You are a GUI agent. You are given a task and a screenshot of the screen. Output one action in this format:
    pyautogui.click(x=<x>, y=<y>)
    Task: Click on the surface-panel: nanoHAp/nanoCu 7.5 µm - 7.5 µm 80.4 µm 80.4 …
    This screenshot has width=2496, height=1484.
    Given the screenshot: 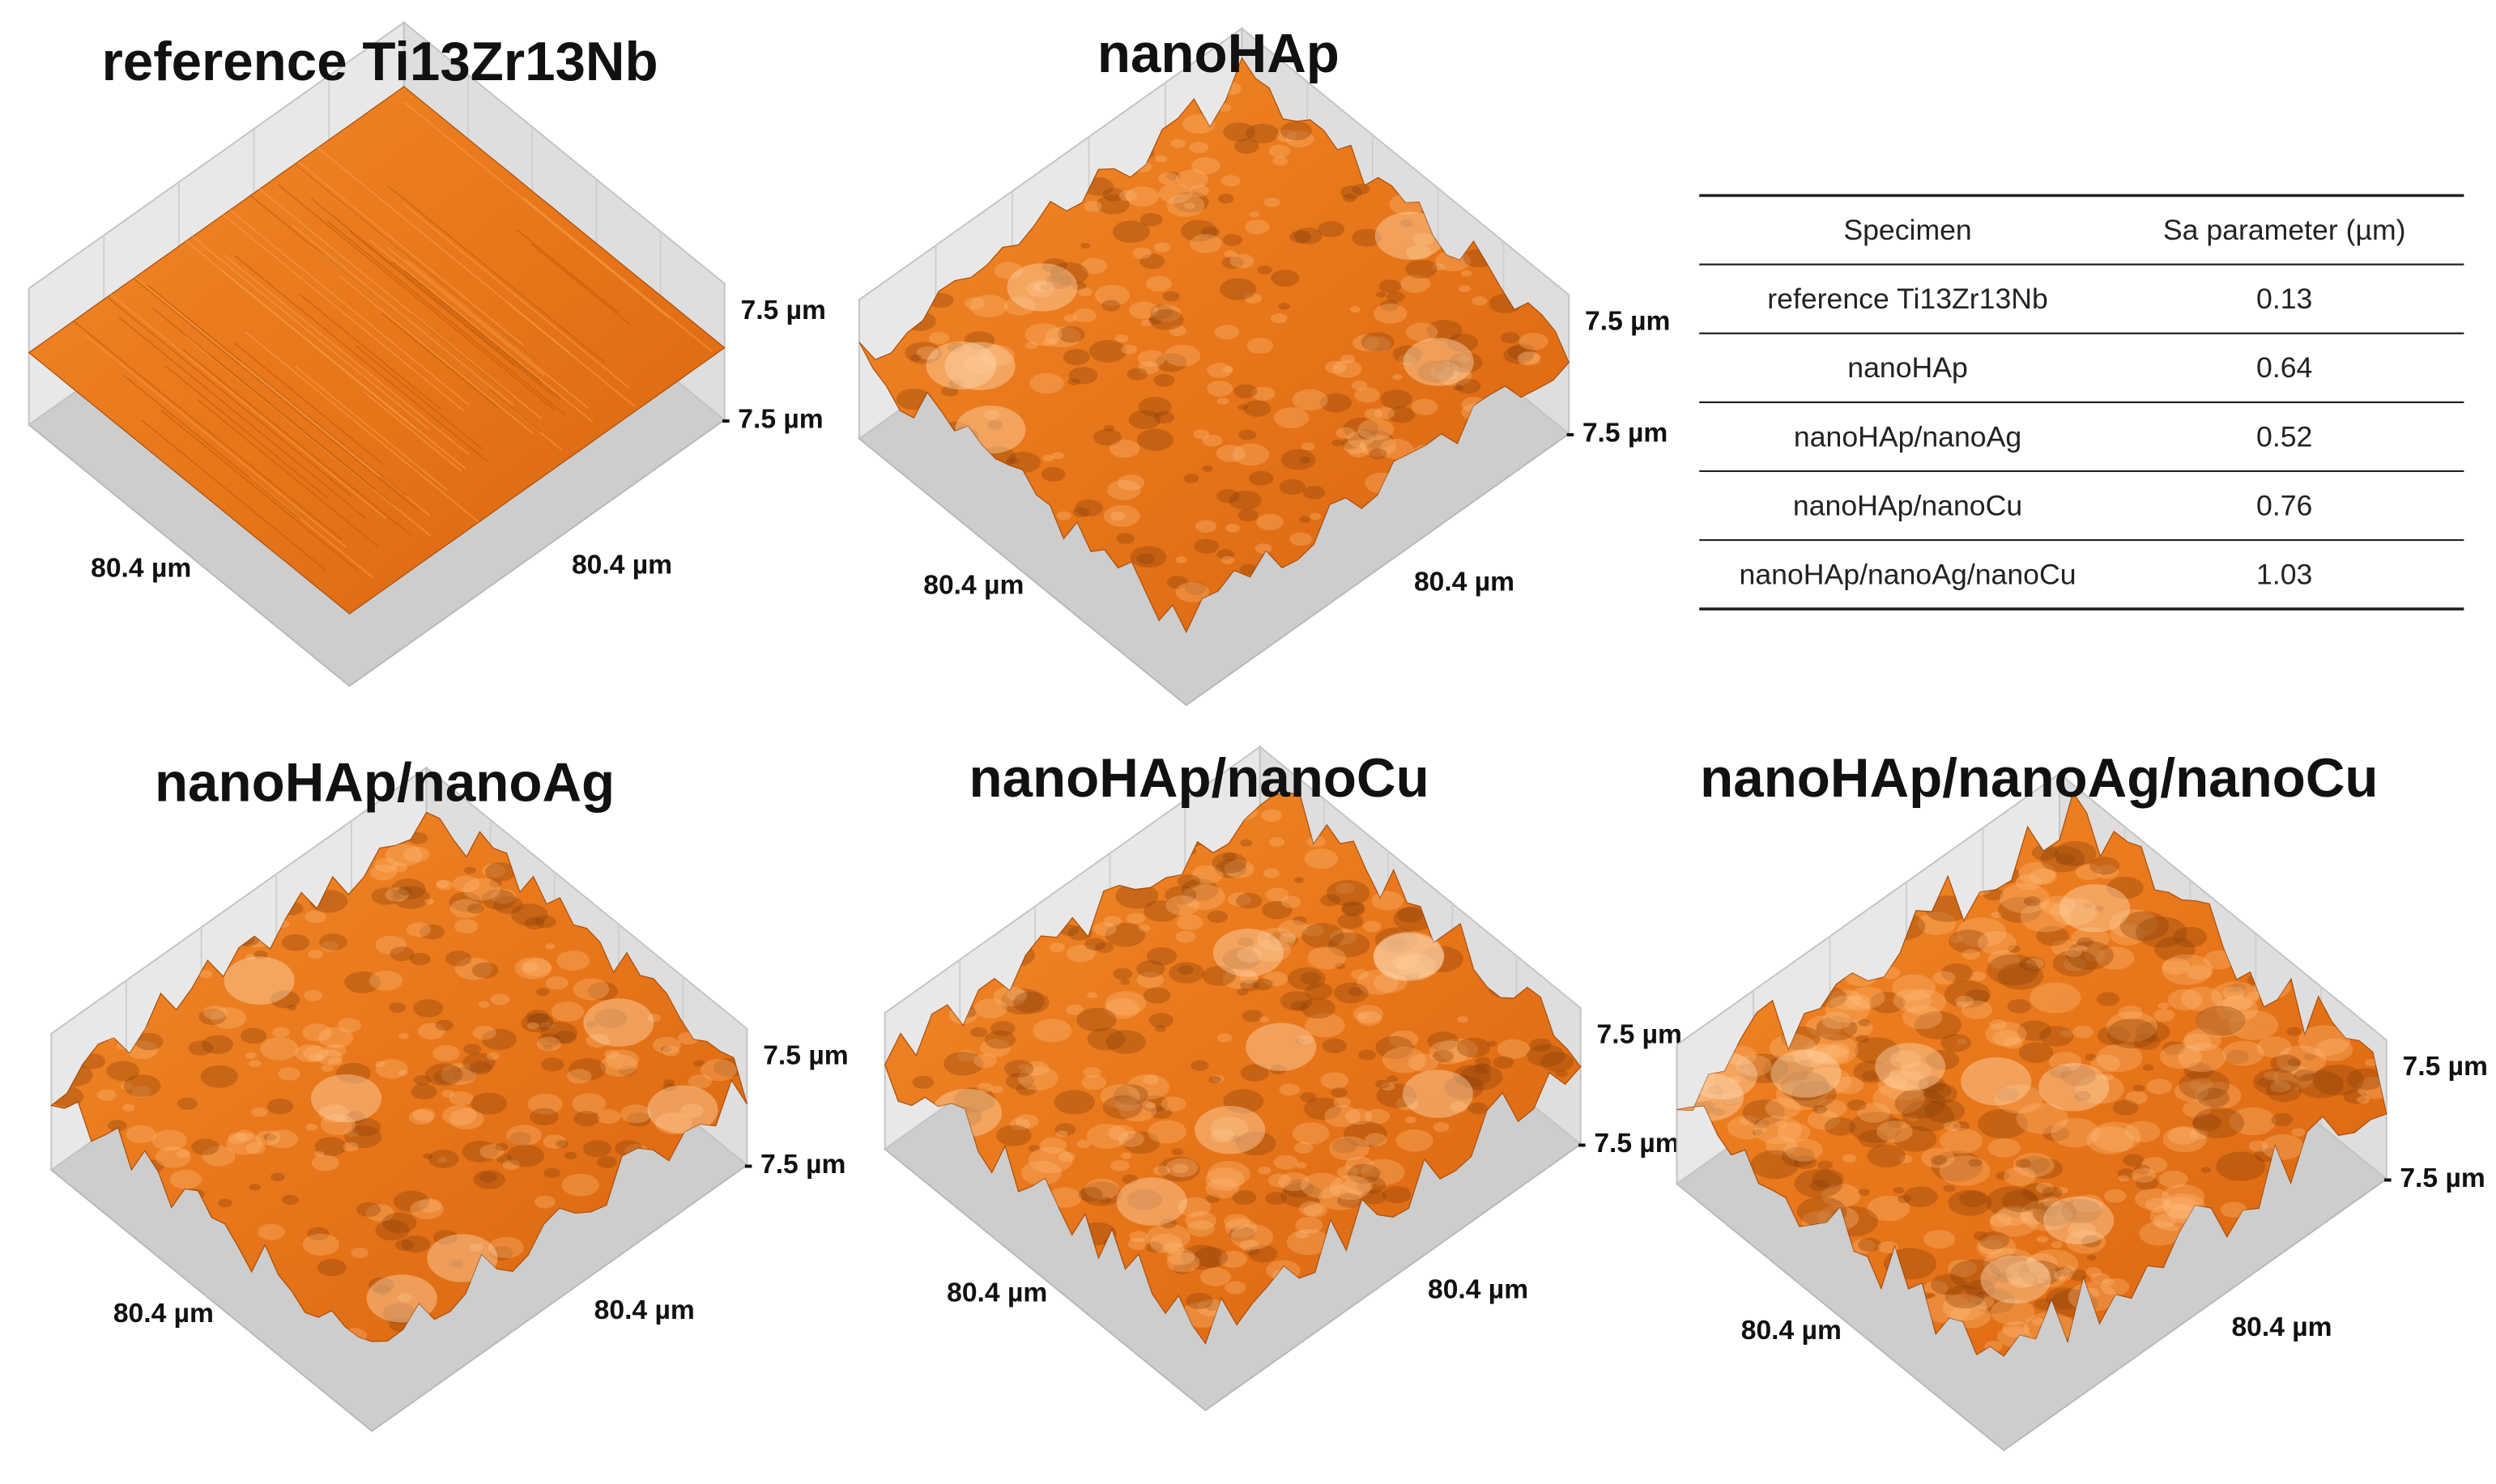 What is the action you would take?
    pyautogui.click(x=1283, y=1078)
    